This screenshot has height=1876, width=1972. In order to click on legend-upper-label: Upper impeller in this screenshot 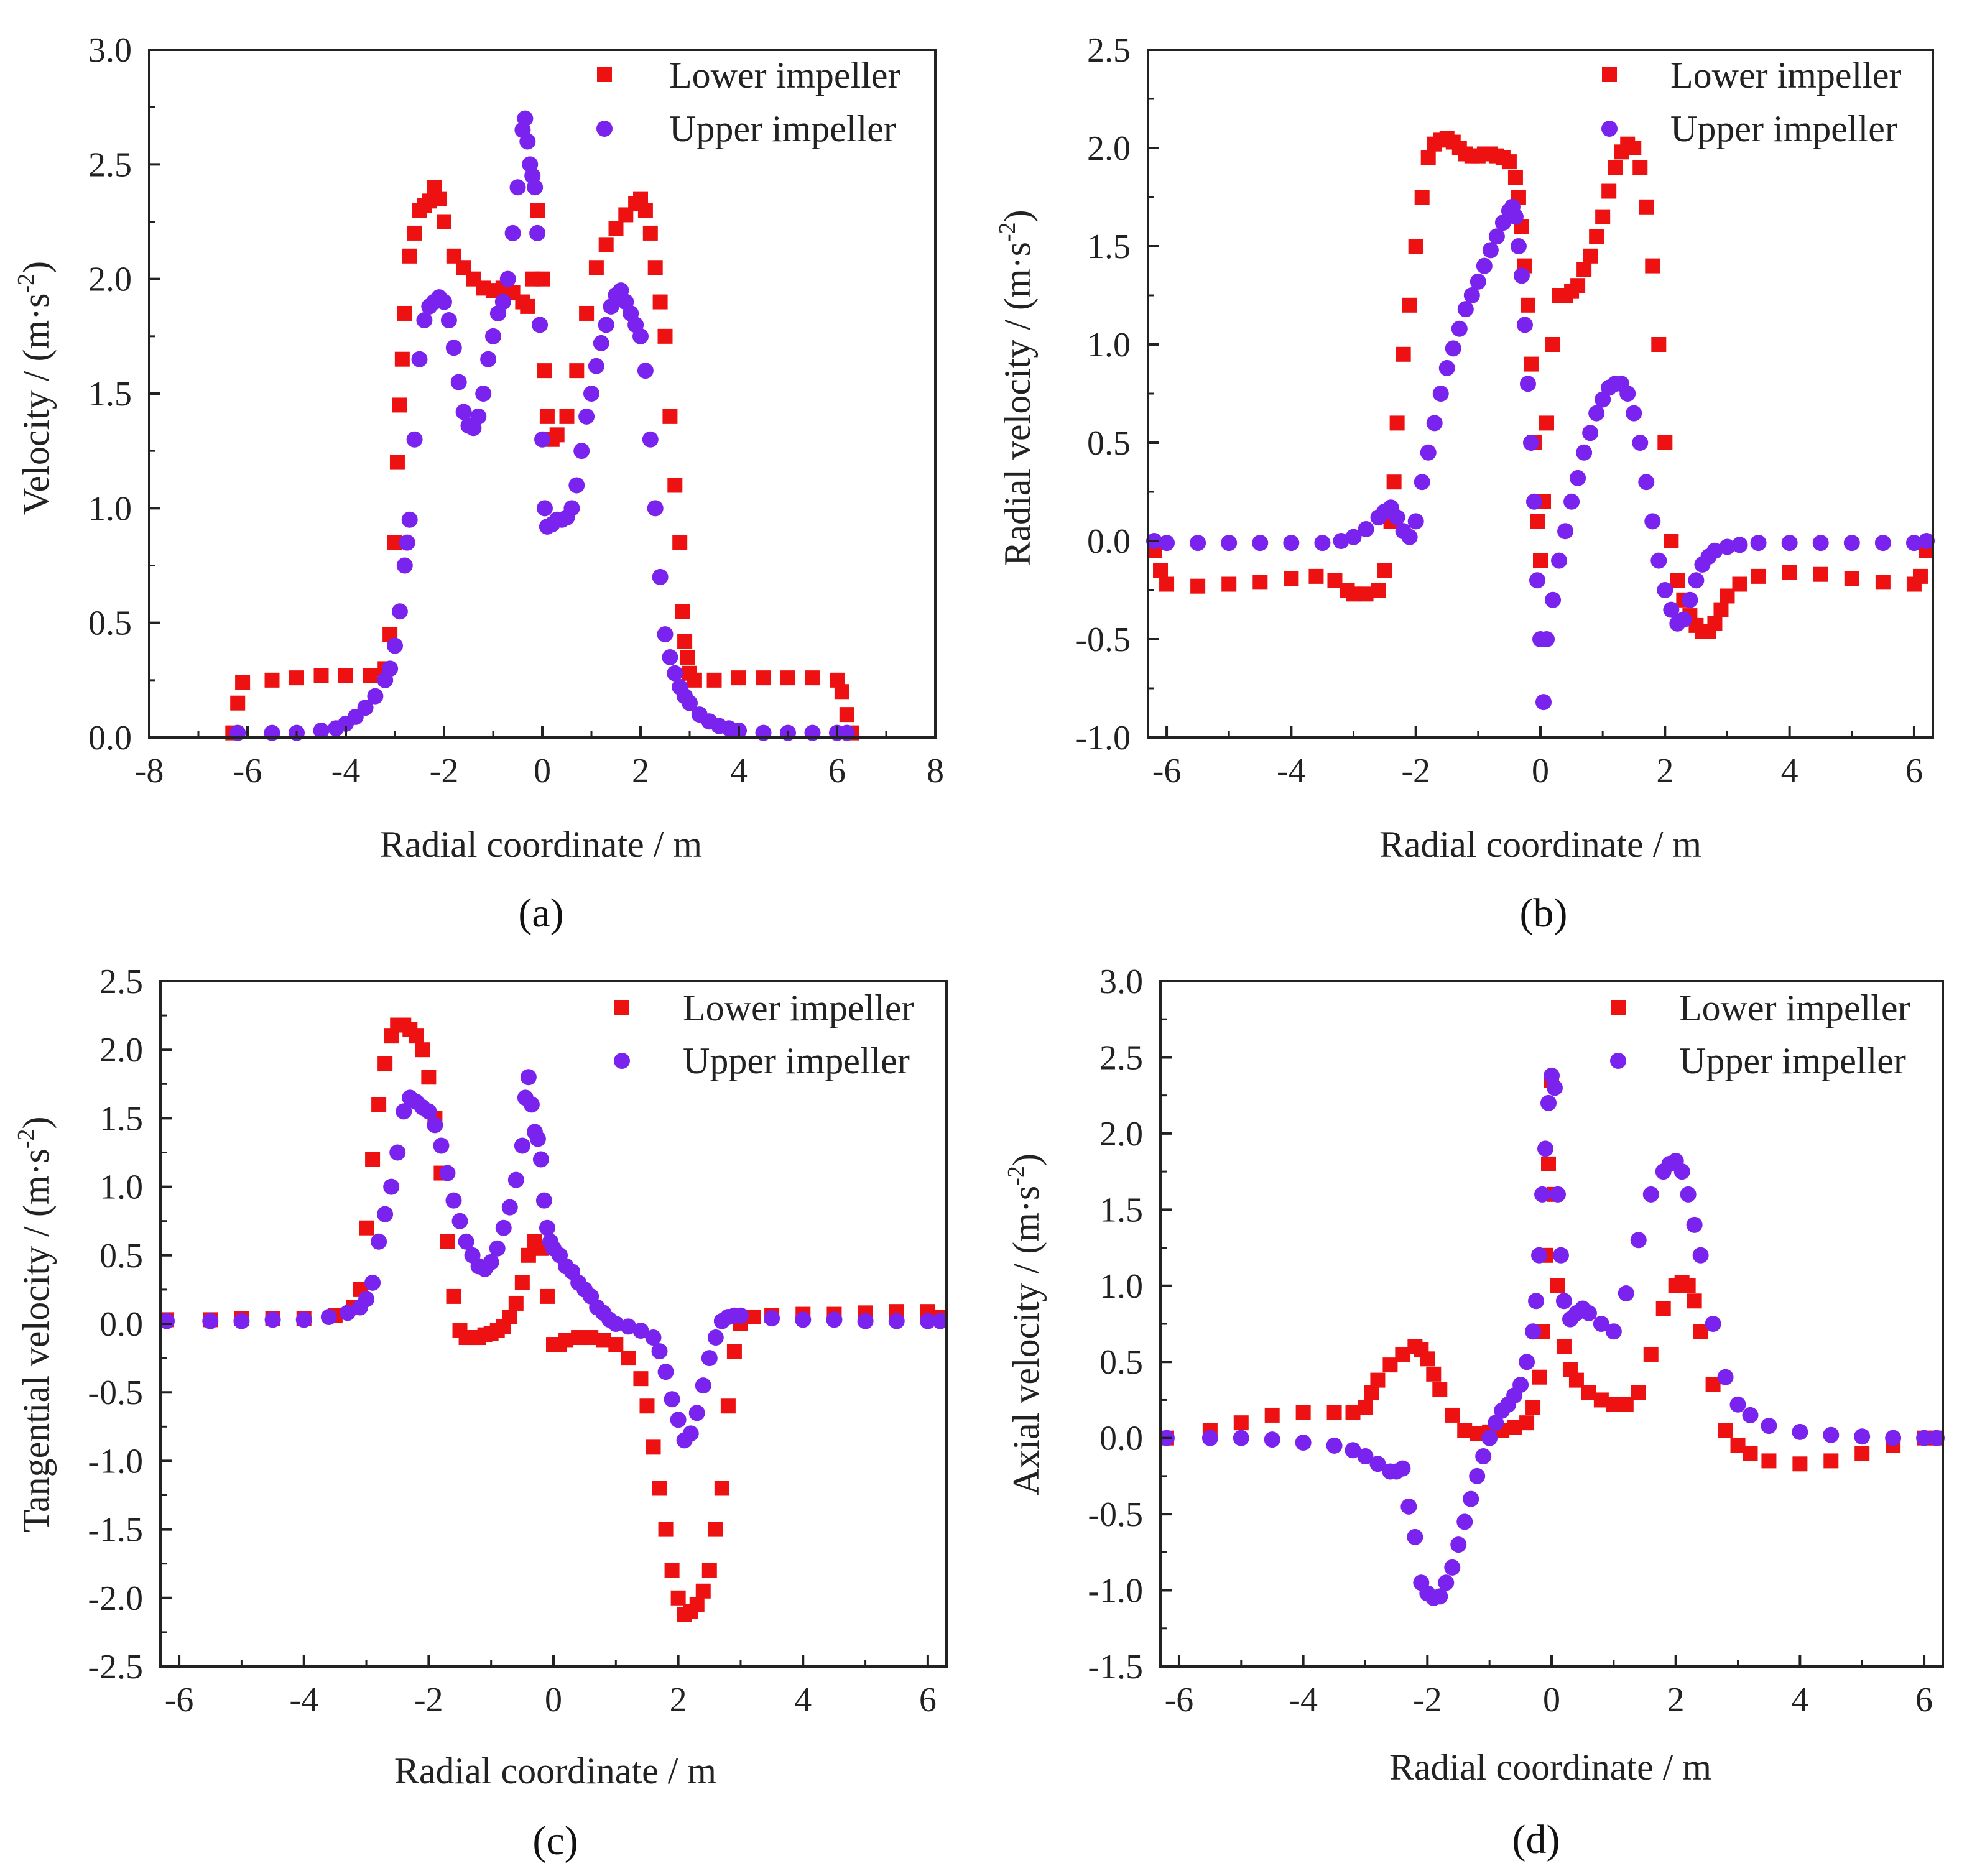, I will do `click(797, 1060)`.